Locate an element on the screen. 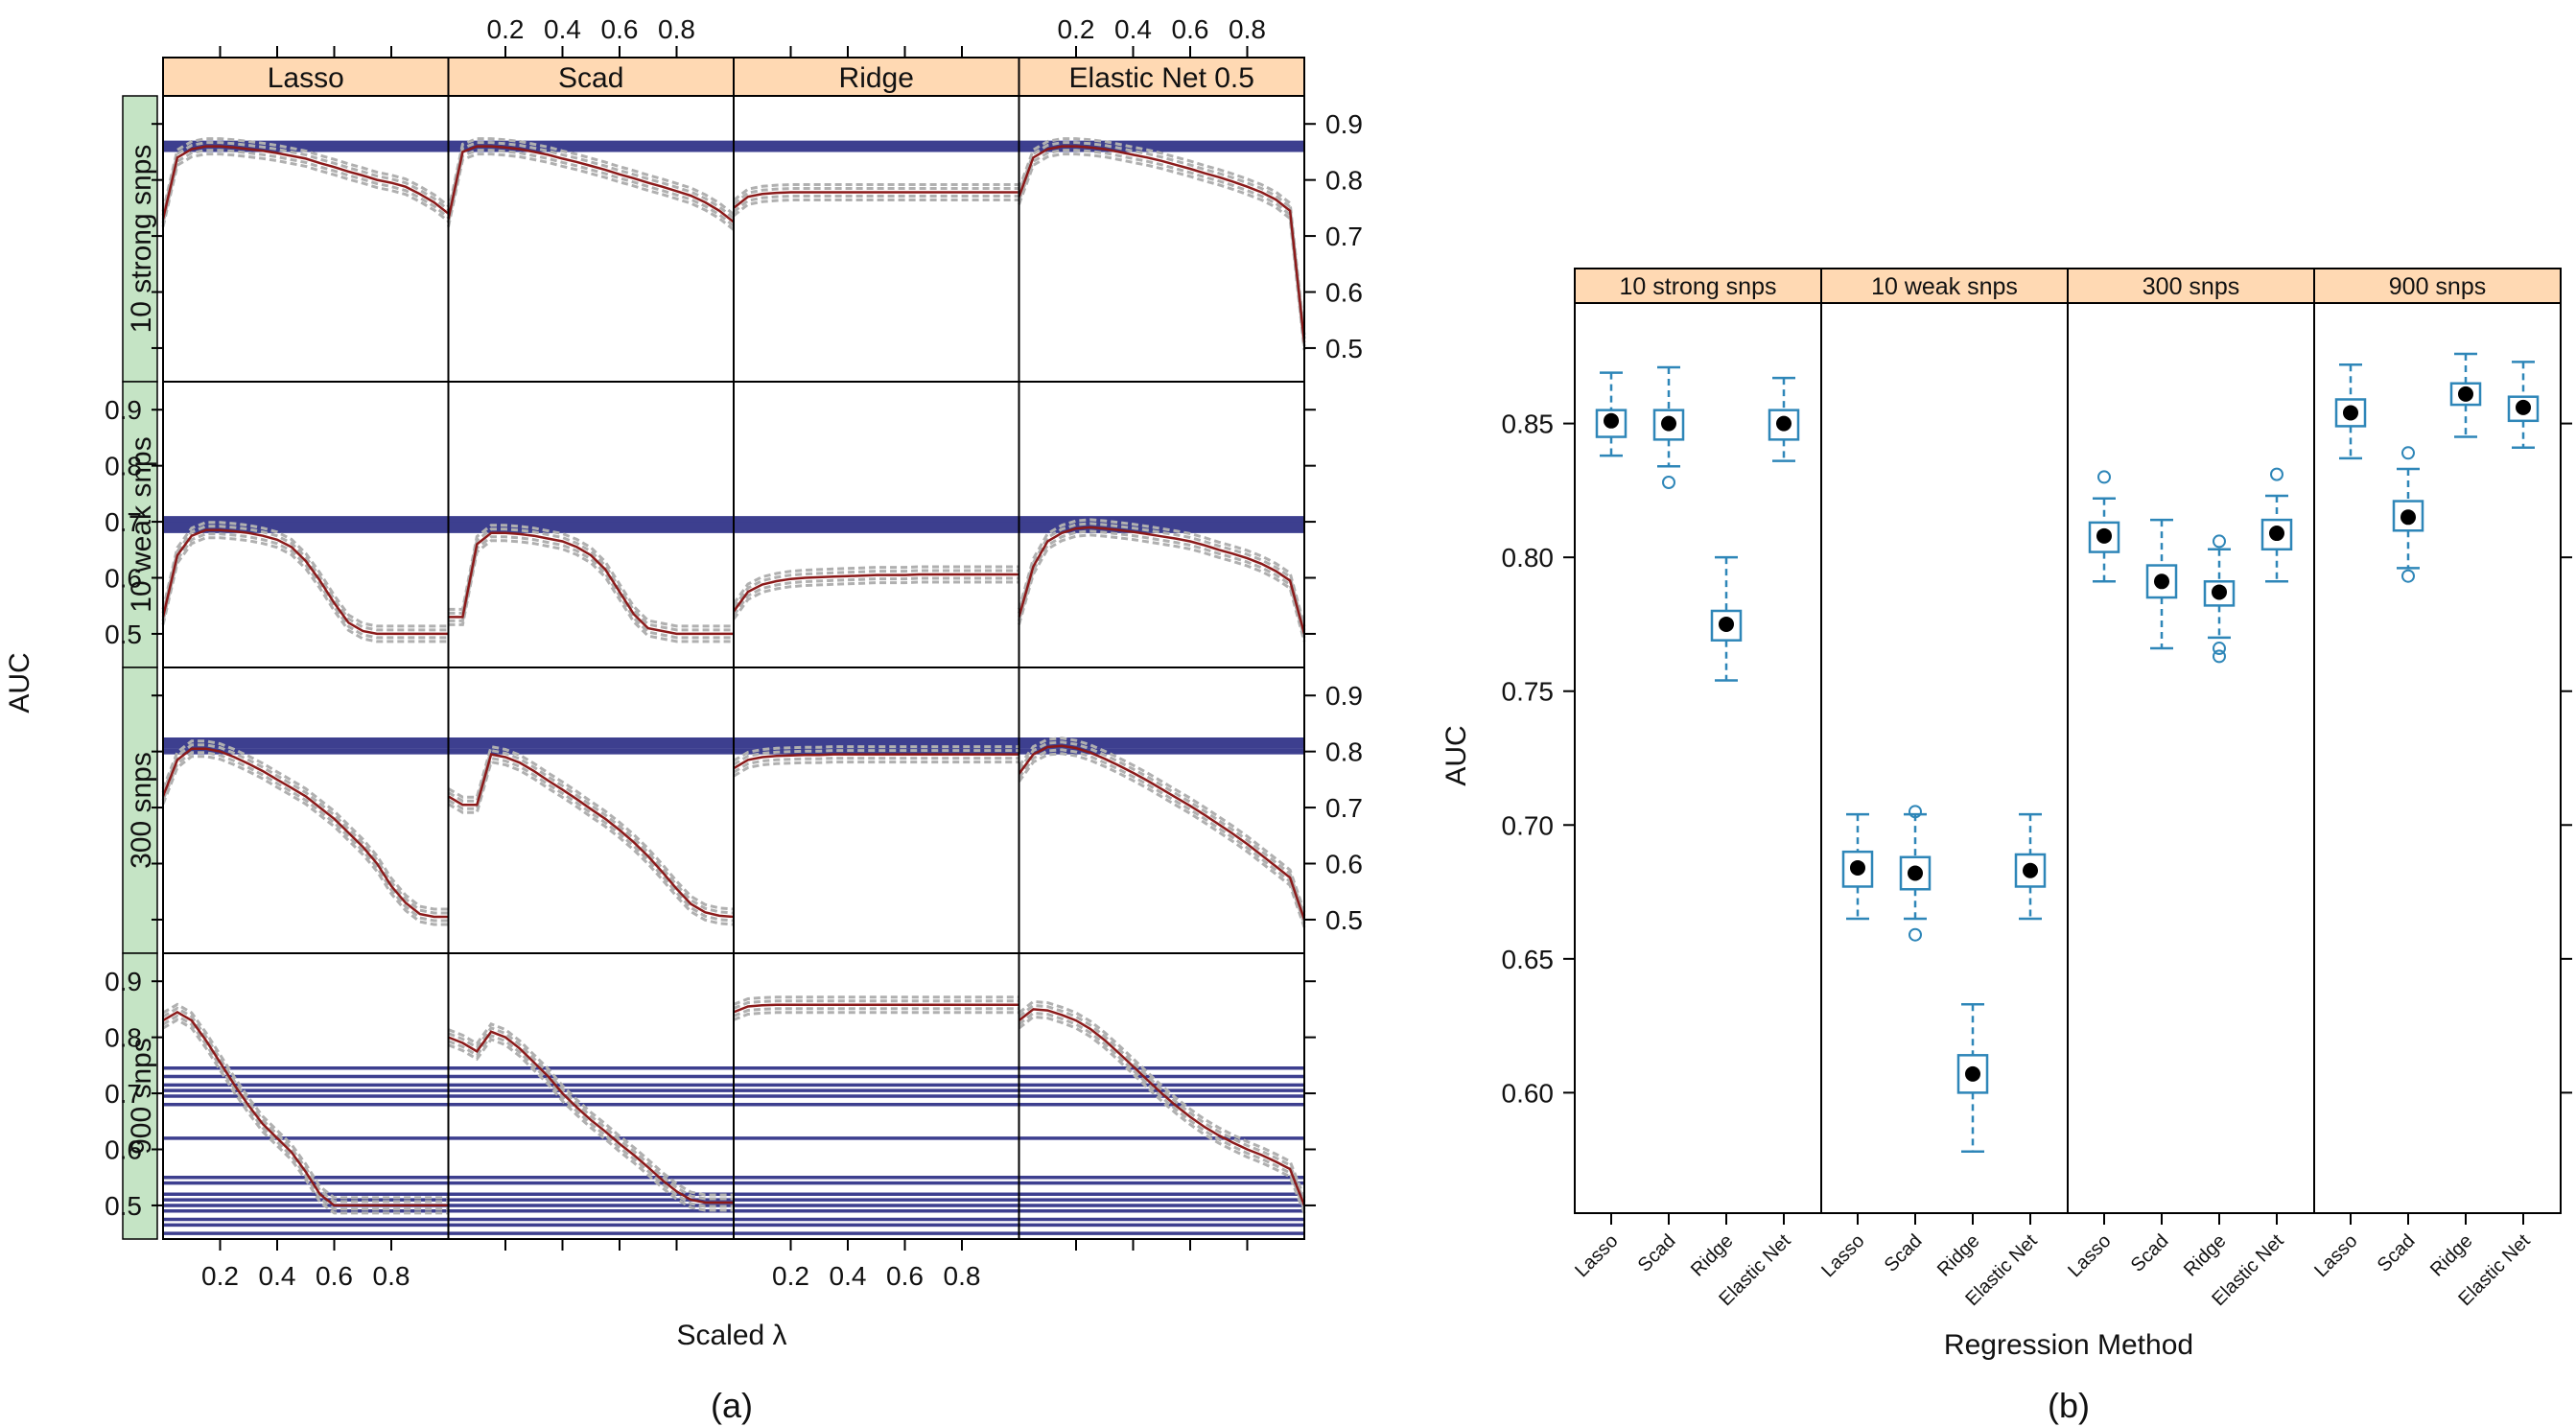  row-strip-label-900-snps: 900 snps is located at coordinates (141, 1096).